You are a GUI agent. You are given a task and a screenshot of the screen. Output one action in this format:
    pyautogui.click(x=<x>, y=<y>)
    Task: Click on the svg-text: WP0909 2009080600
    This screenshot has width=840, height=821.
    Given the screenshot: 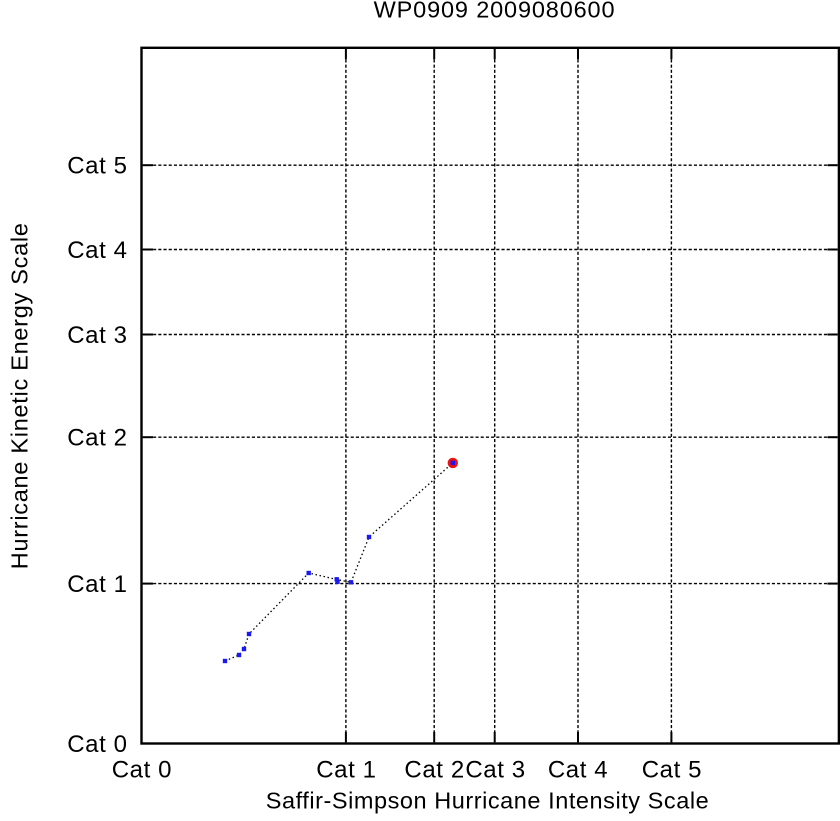 What is the action you would take?
    pyautogui.click(x=495, y=11)
    